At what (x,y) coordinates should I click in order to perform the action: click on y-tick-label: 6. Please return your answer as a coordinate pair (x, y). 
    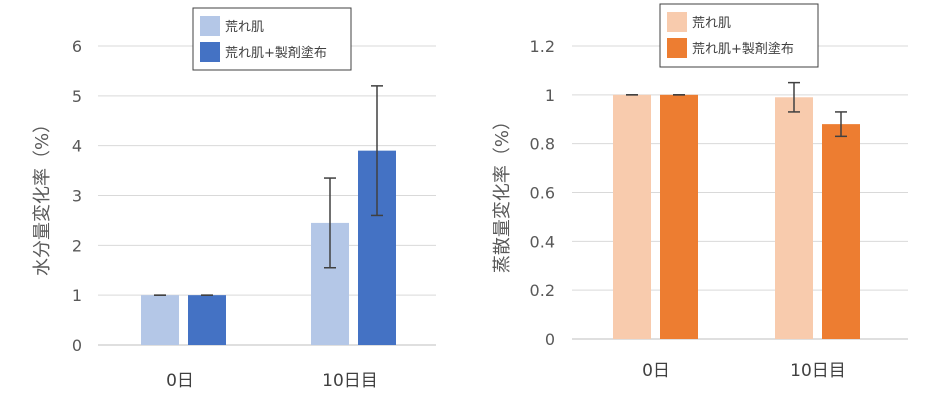
    Looking at the image, I should click on (77, 46).